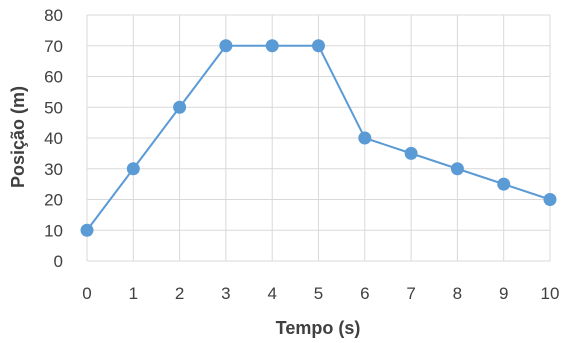 The image size is (563, 343). I want to click on y-tick-label: 60, so click(53, 77).